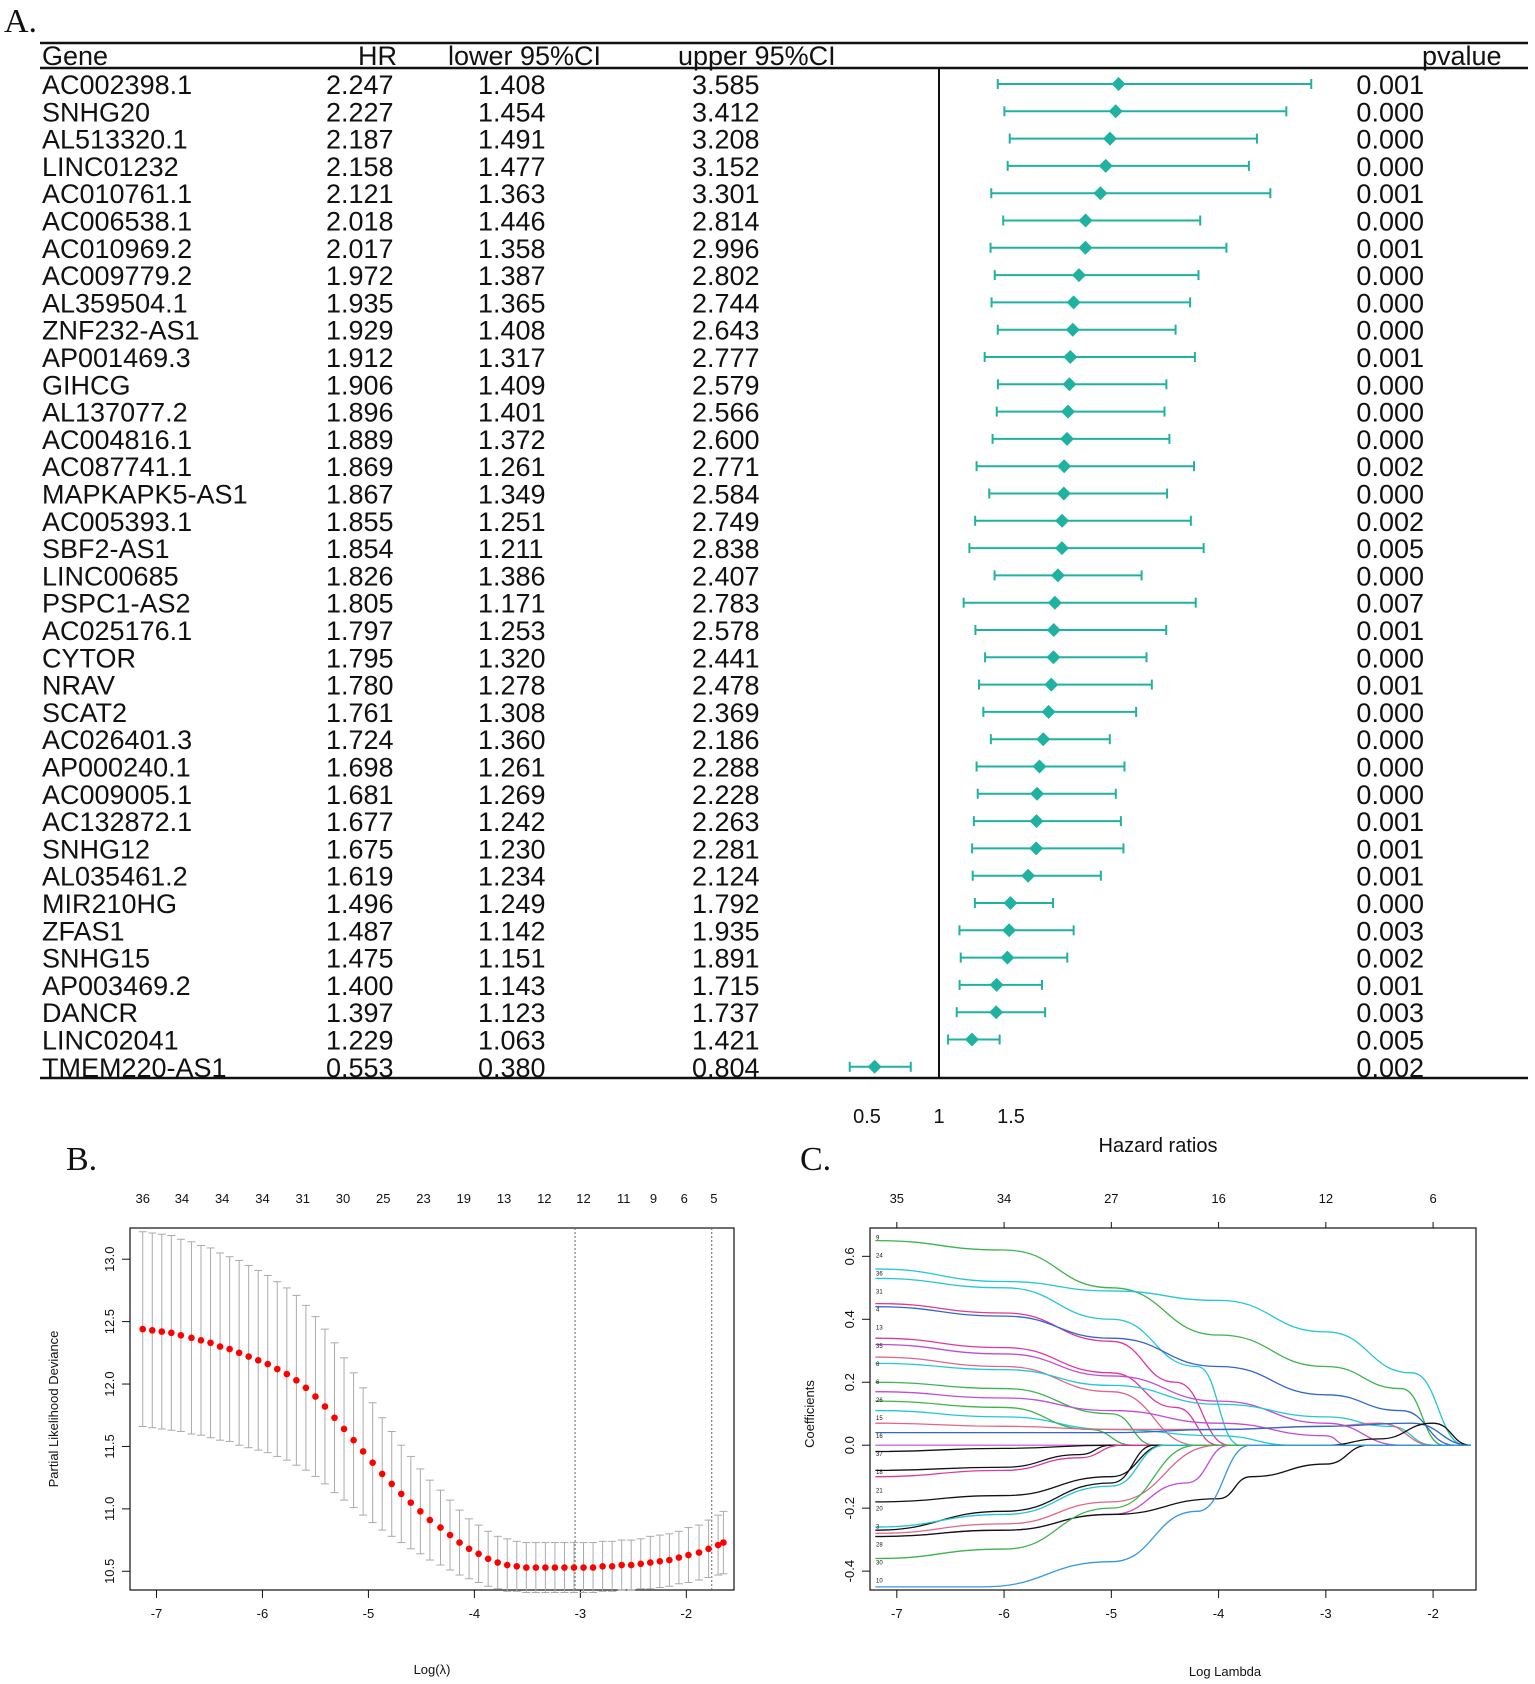 Image resolution: width=1535 pixels, height=1684 pixels. I want to click on table-cell-lower: 1.372, so click(512, 440).